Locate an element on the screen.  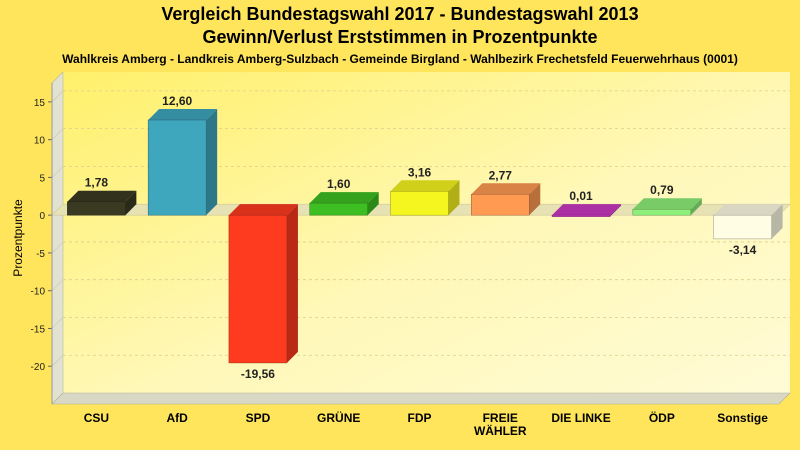
y-tick-label: -5 is located at coordinates (40, 254).